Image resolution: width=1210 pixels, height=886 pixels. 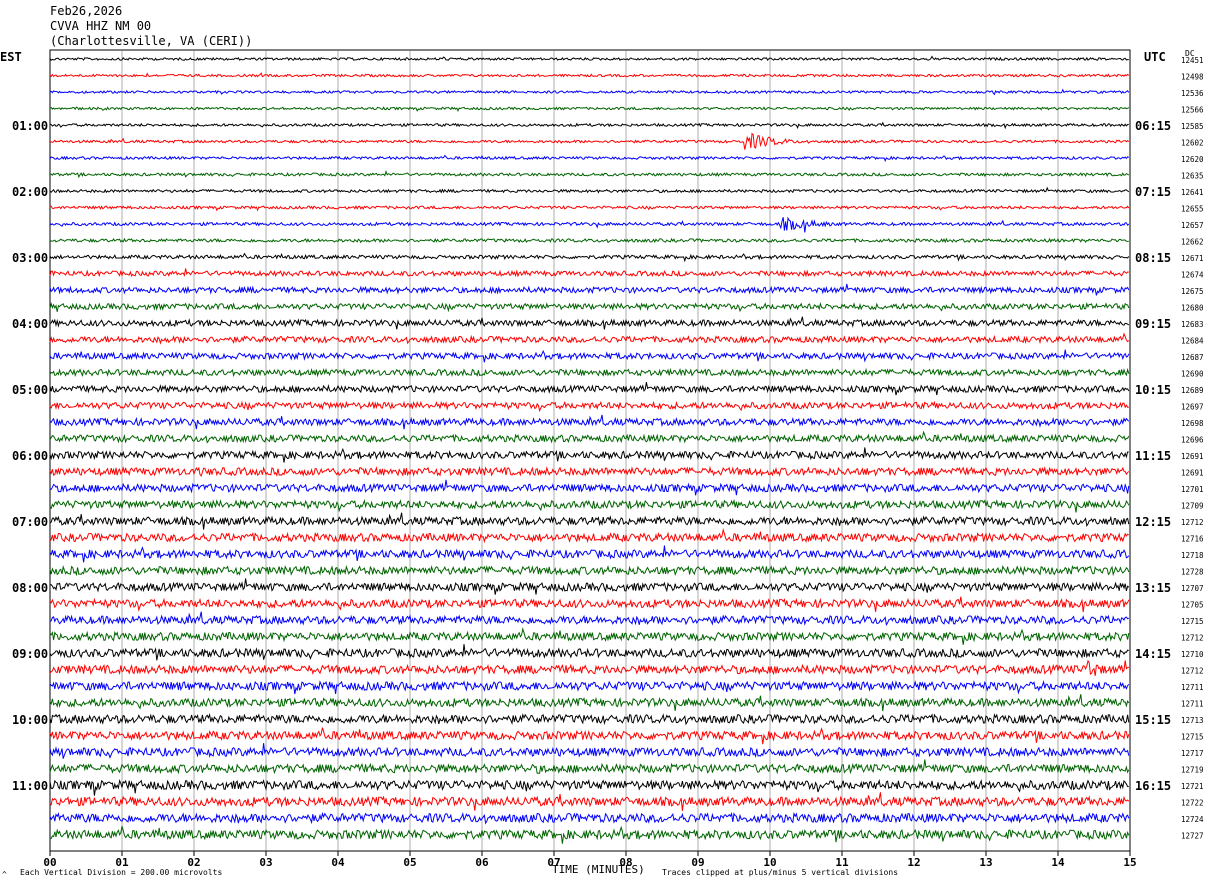 What do you see at coordinates (1153, 456) in the screenshot?
I see `utc-hour-label: 11:15` at bounding box center [1153, 456].